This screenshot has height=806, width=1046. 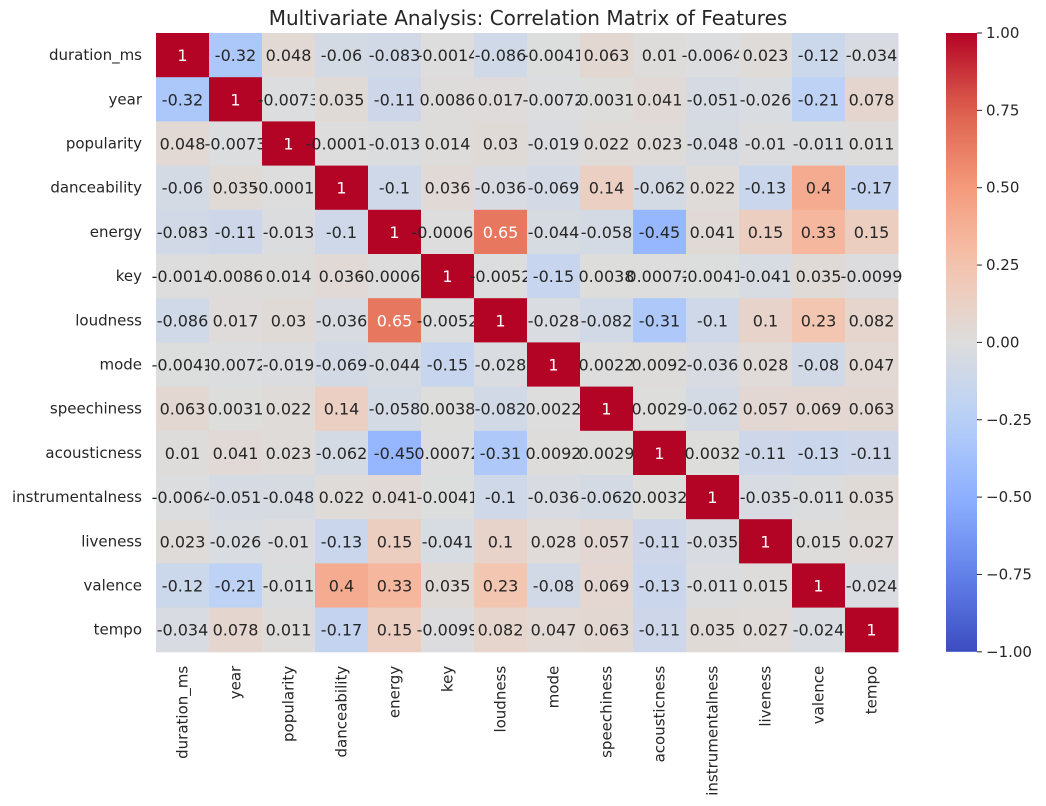 I want to click on heatmap-cell-label: -0.06, so click(x=341, y=55).